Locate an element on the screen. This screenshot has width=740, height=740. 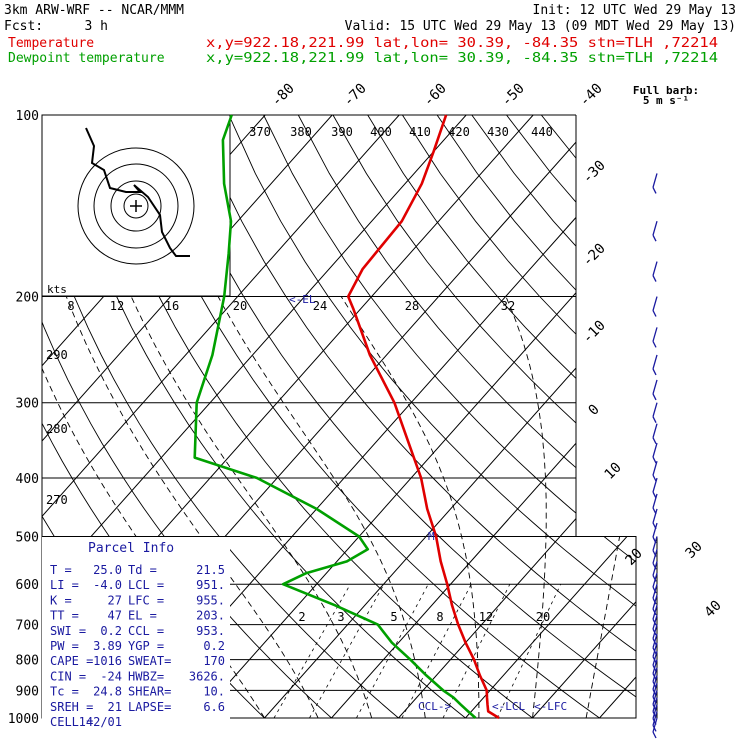
isotherm-label: 20 is located at coordinates (634, 557).